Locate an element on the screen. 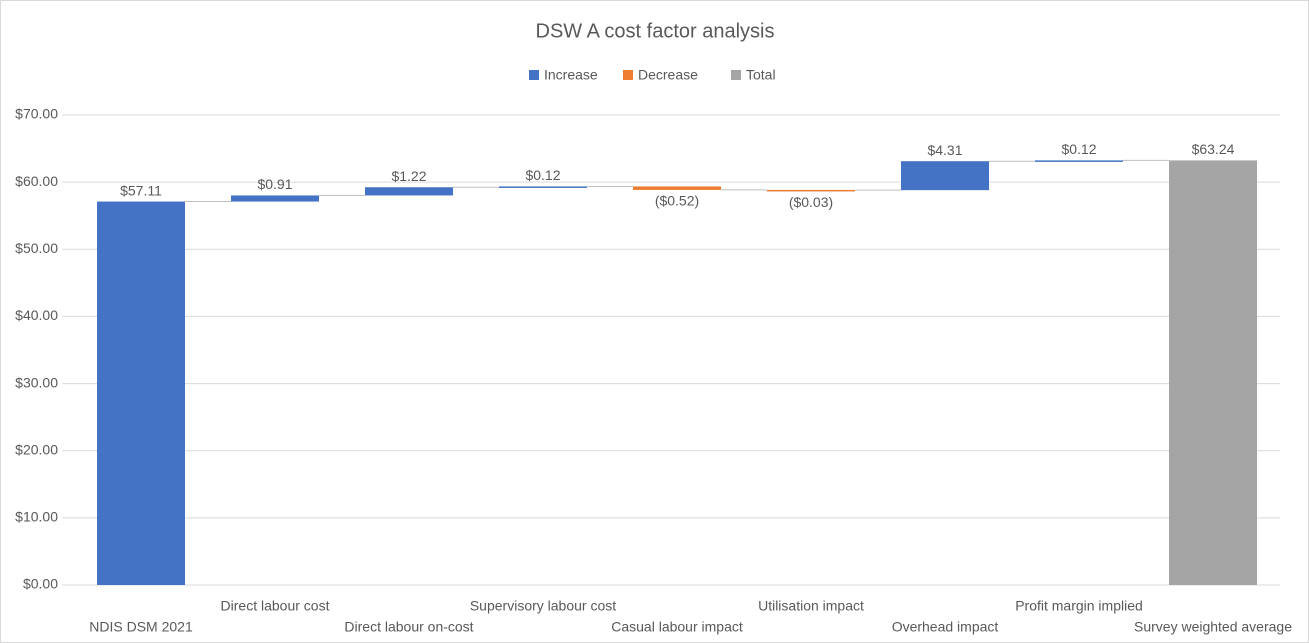 The width and height of the screenshot is (1309, 643). x-tick-label: Direct labour cost is located at coordinates (275, 606).